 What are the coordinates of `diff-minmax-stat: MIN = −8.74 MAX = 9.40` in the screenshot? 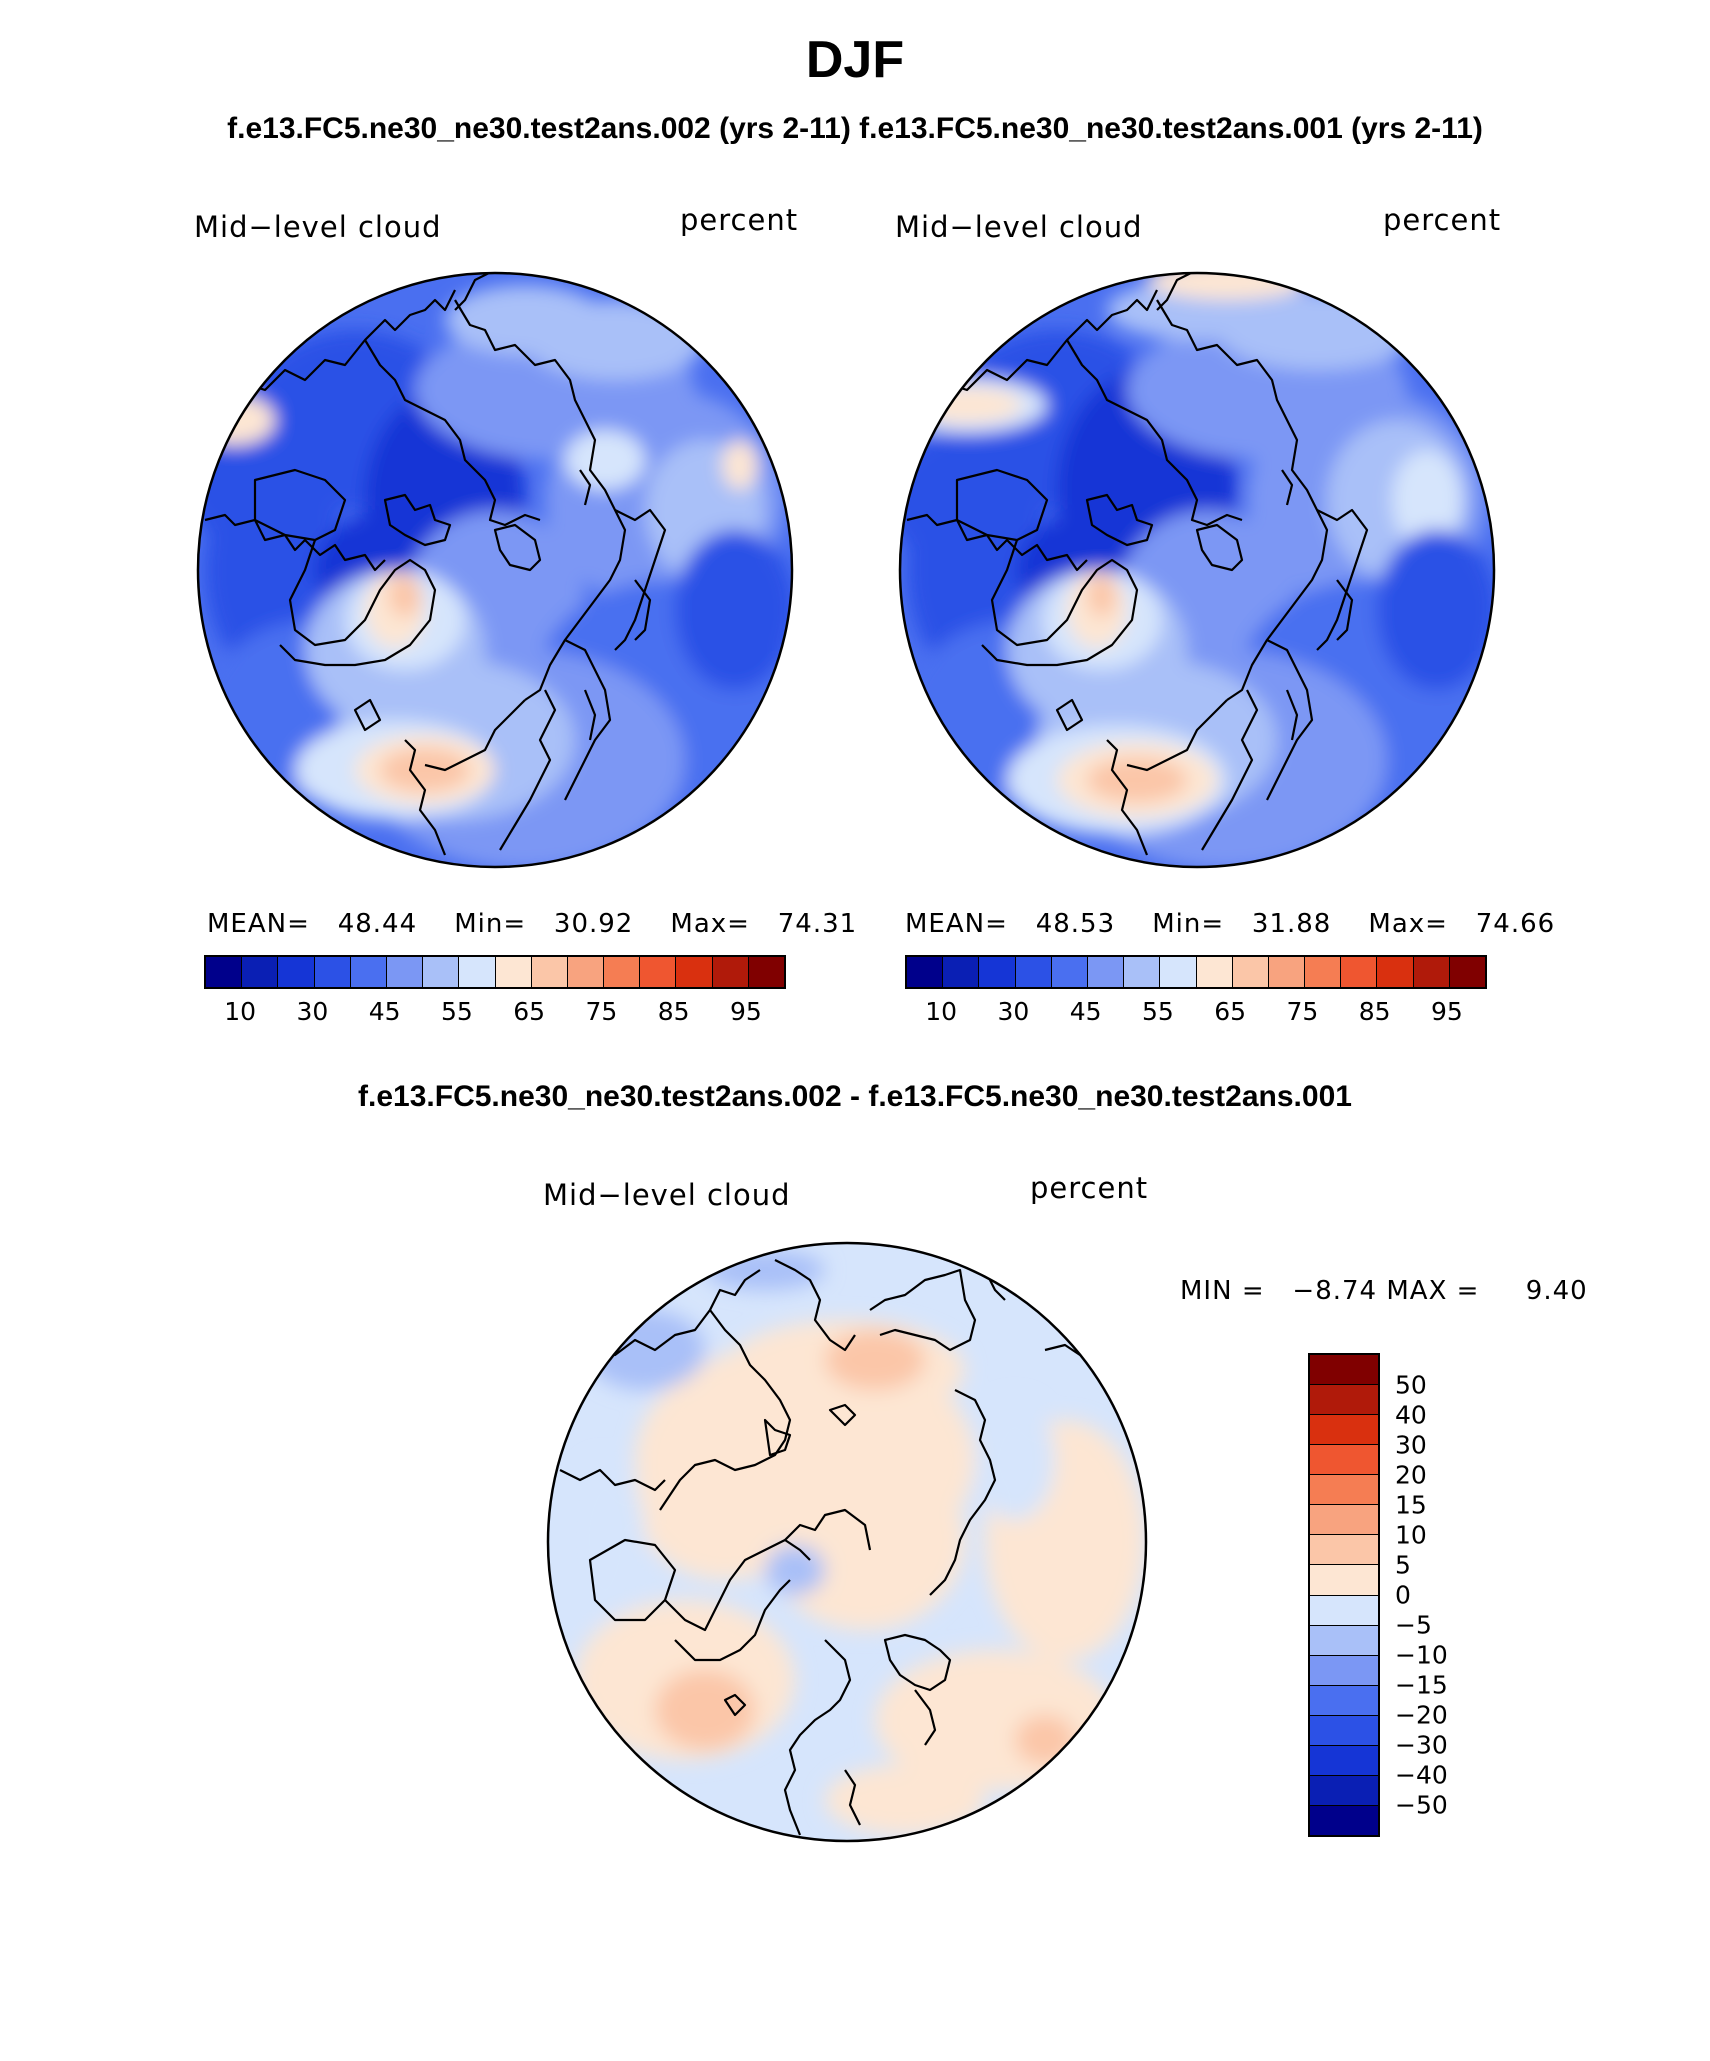 It's located at (1384, 1291).